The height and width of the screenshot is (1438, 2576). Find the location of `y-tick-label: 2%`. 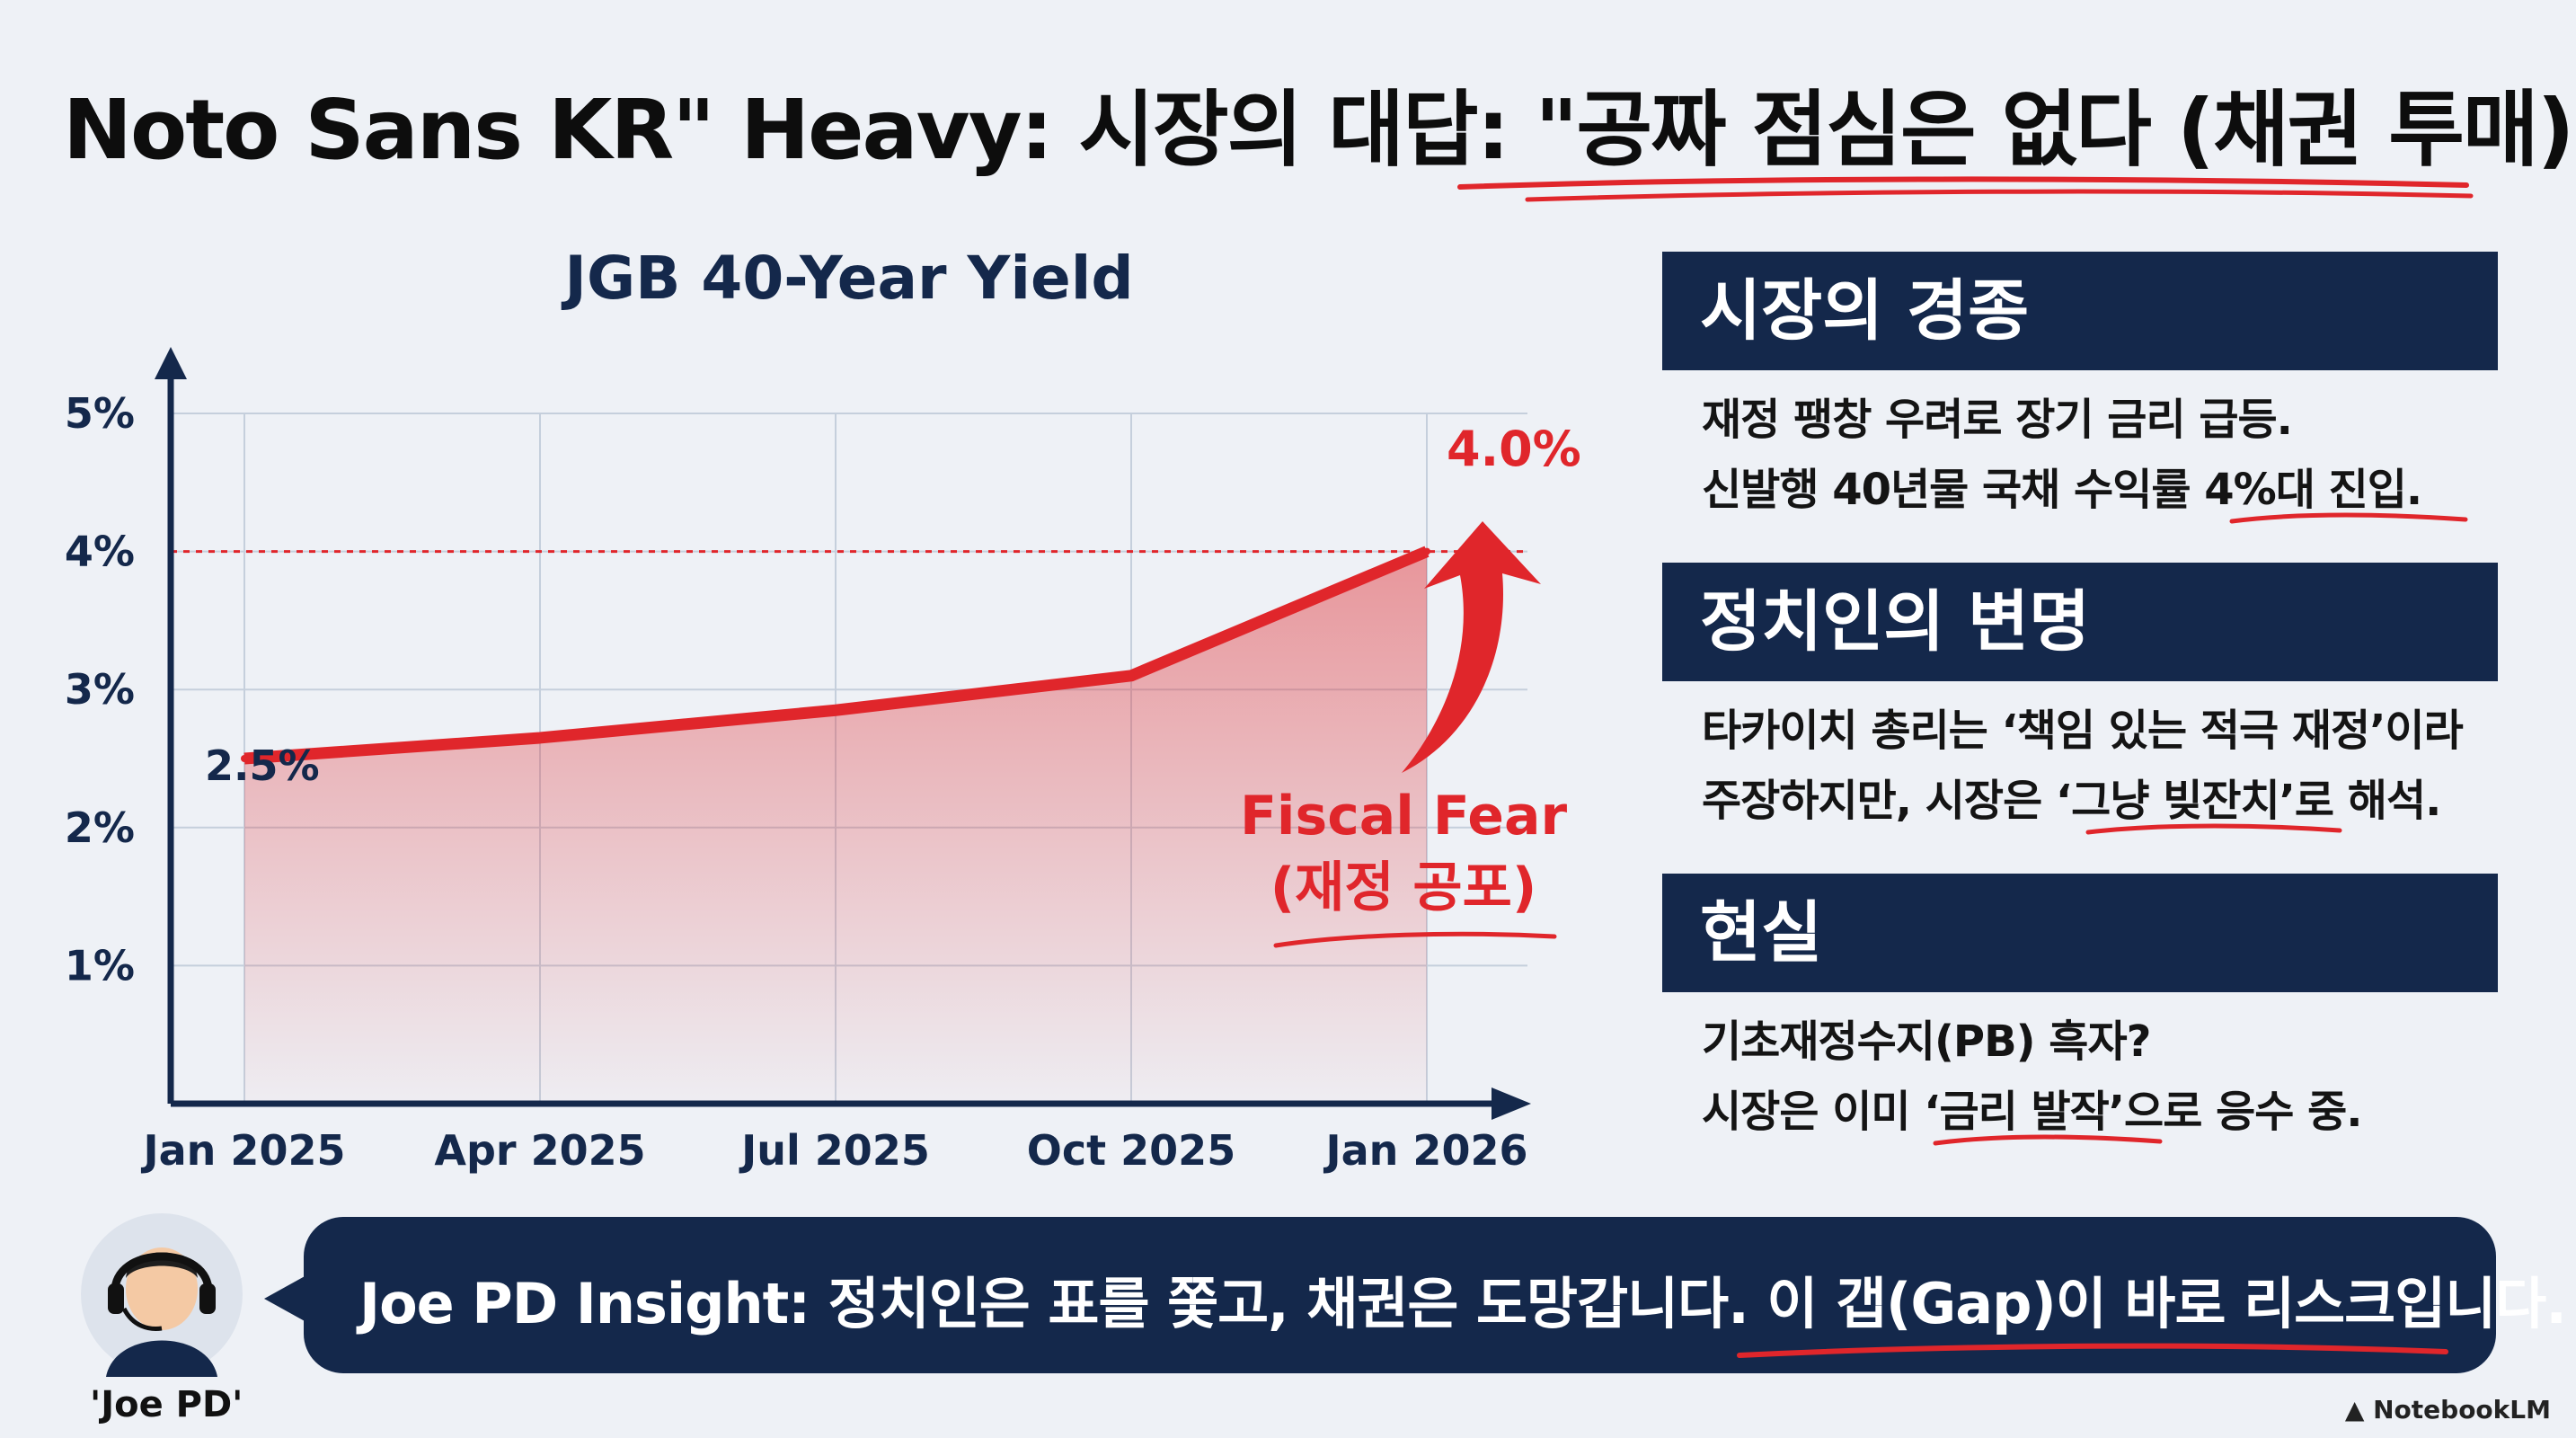

y-tick-label: 2% is located at coordinates (100, 827).